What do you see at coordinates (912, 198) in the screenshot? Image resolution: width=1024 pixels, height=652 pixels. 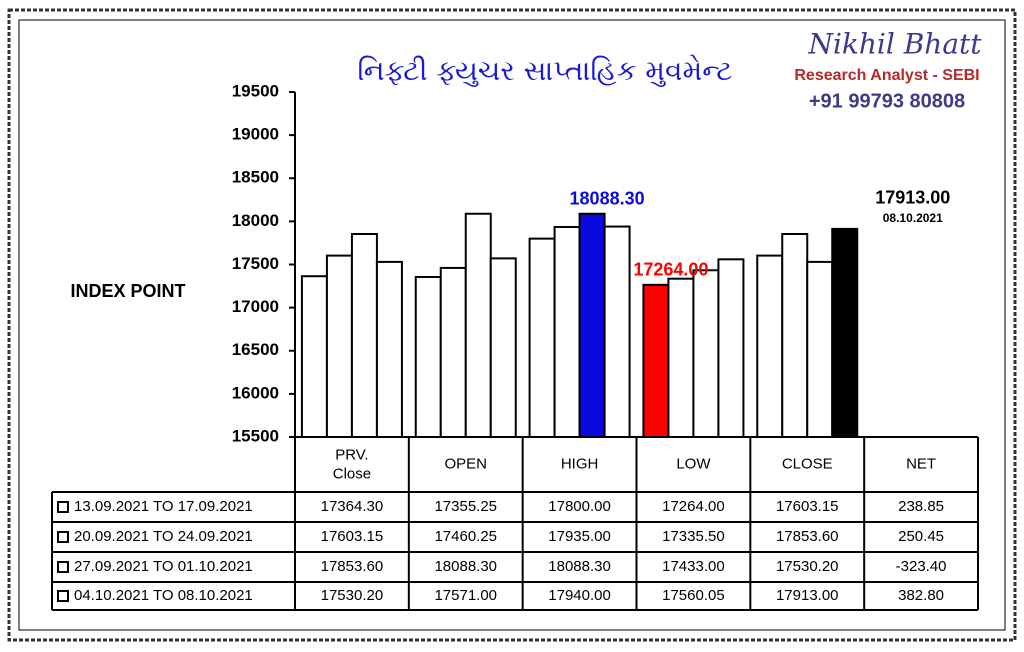 I see `highlight-label: 17913.00` at bounding box center [912, 198].